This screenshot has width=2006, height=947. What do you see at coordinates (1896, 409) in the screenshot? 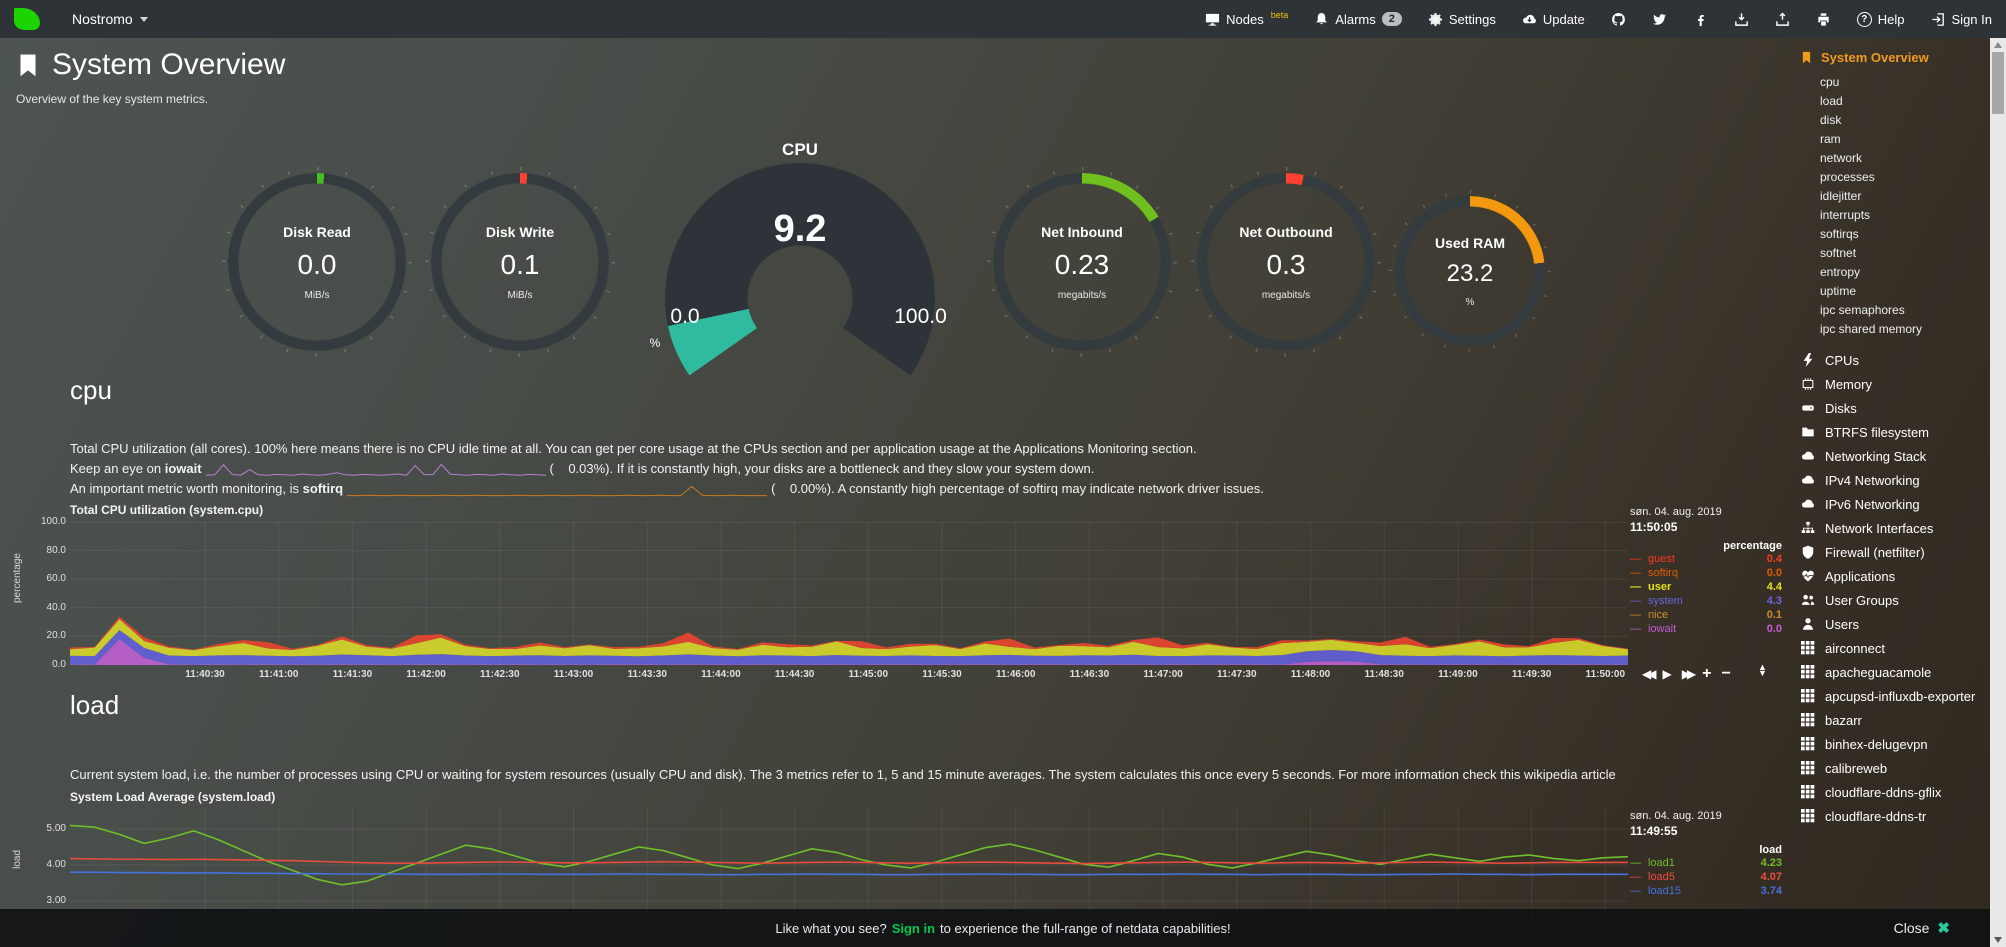
I see `sidebar-item-disks: Disks` at bounding box center [1896, 409].